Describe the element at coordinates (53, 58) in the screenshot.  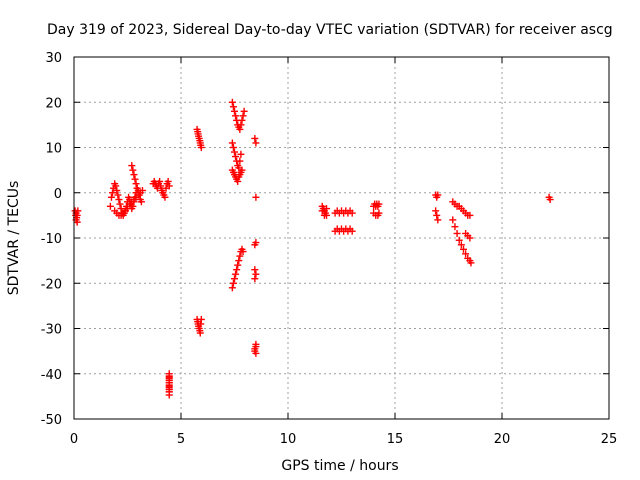
I see `y-tick-label: 30` at that location.